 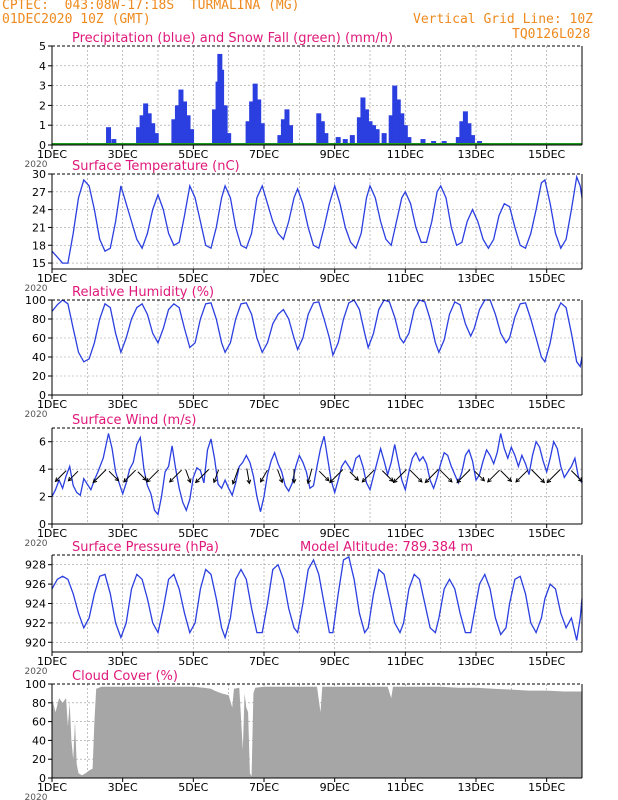 I want to click on pressure-xtick-label: 13DEC, so click(x=475, y=661).